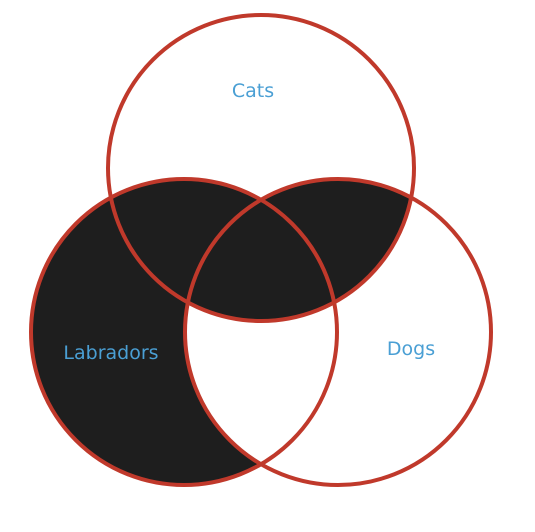 This screenshot has width=535, height=532. I want to click on label-labradors: Labradors, so click(110, 353).